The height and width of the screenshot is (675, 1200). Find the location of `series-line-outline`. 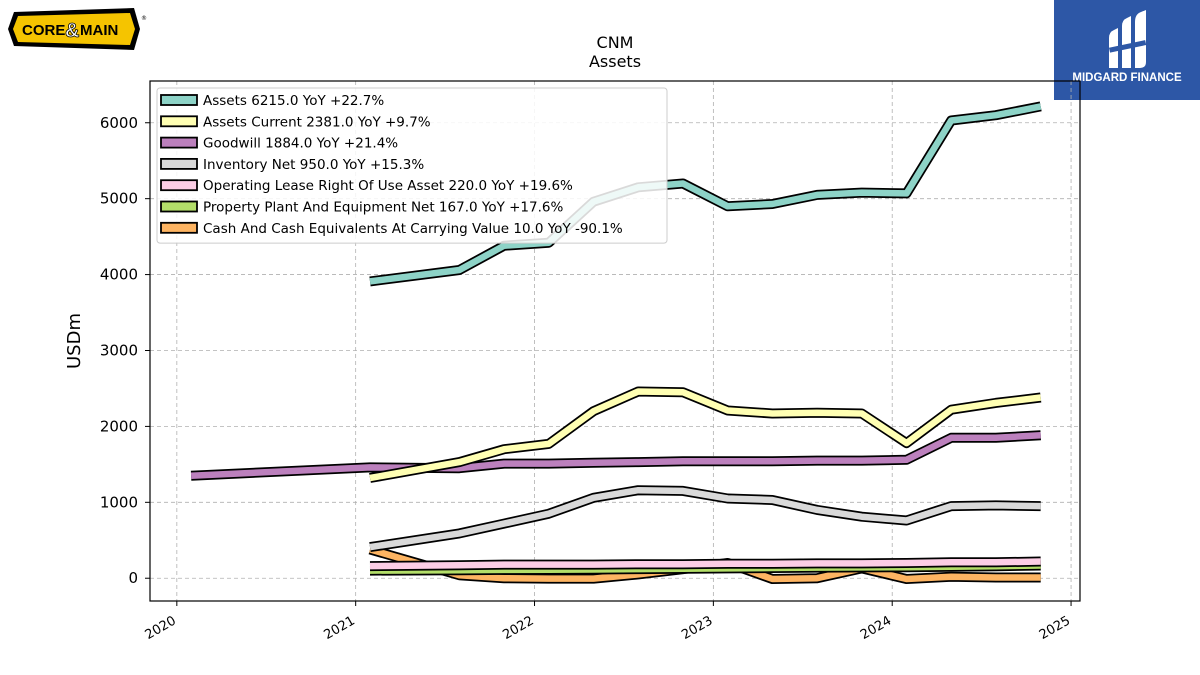

series-line-outline is located at coordinates (705, 519).